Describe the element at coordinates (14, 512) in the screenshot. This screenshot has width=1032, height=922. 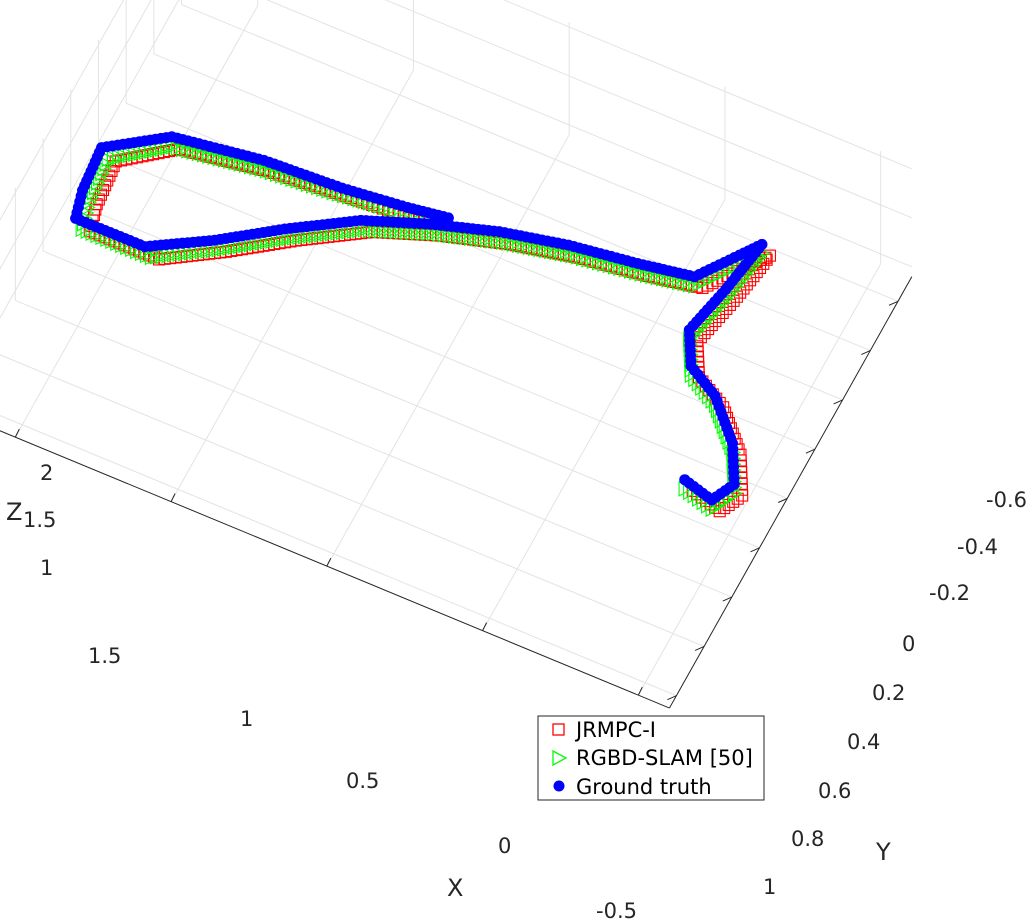
I see `z-axis-label: Z` at that location.